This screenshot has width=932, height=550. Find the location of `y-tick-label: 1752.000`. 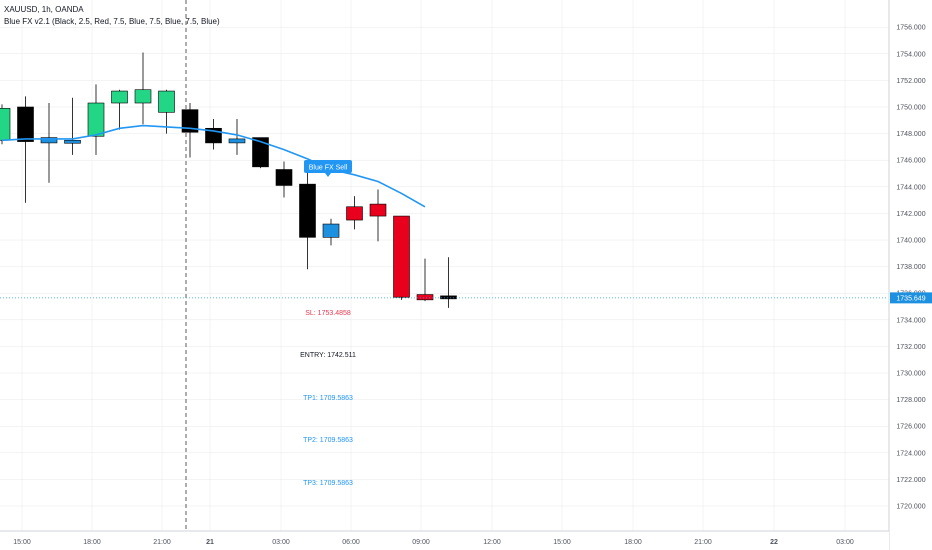

y-tick-label: 1752.000 is located at coordinates (910, 81).